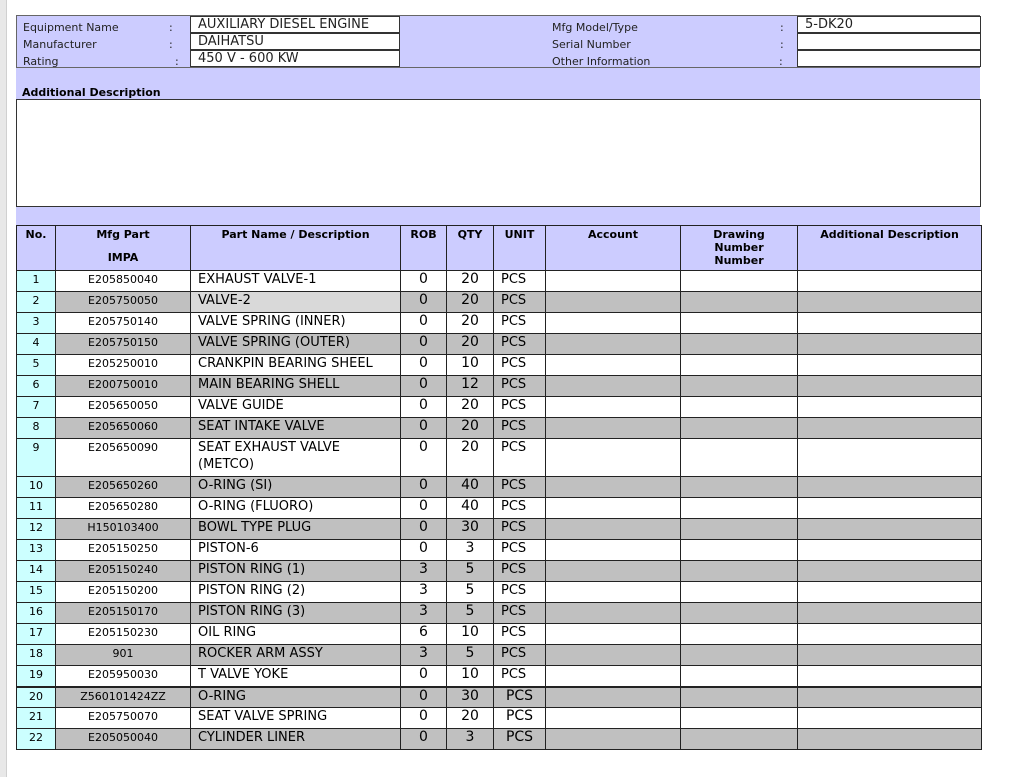  I want to click on row-number: 18, so click(36, 655).